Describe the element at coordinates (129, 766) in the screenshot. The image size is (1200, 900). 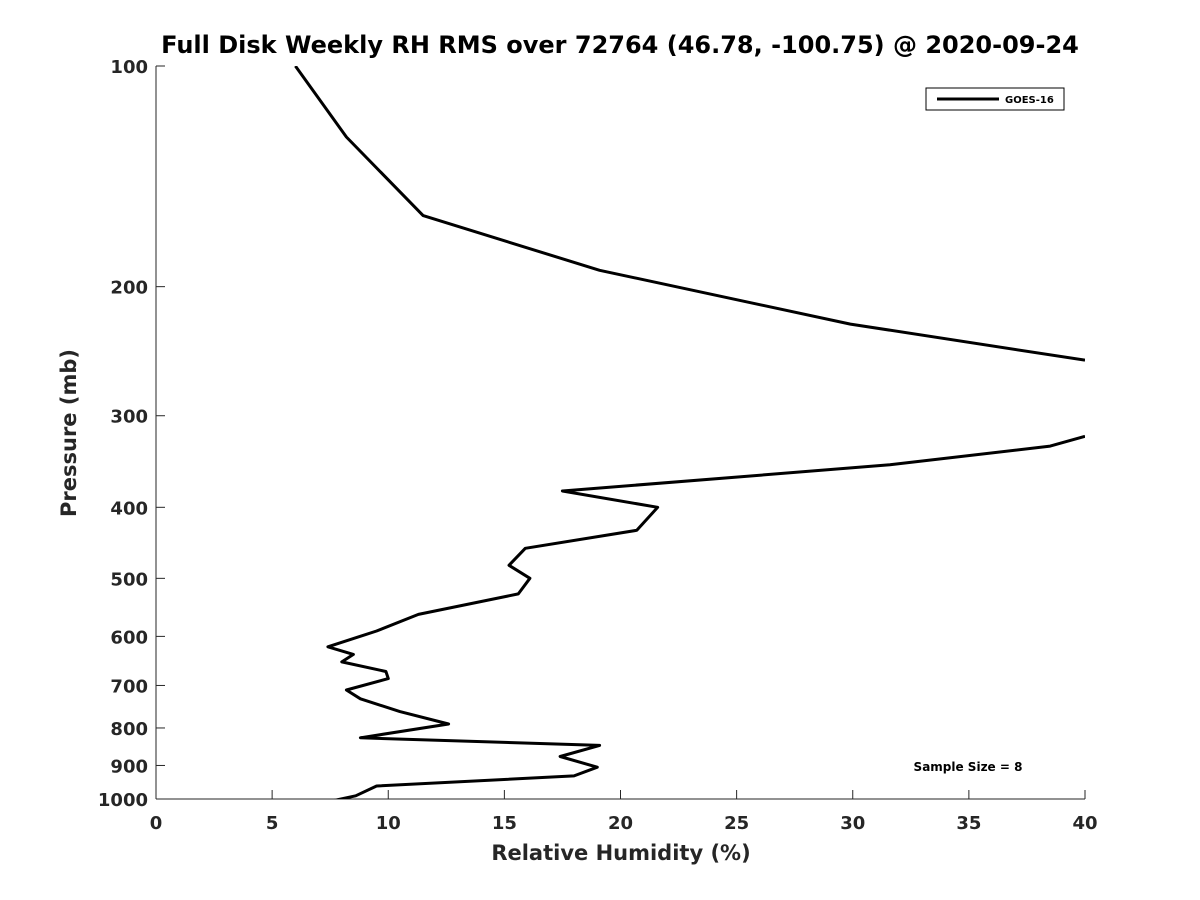
I see `y-tick-label: 900` at that location.